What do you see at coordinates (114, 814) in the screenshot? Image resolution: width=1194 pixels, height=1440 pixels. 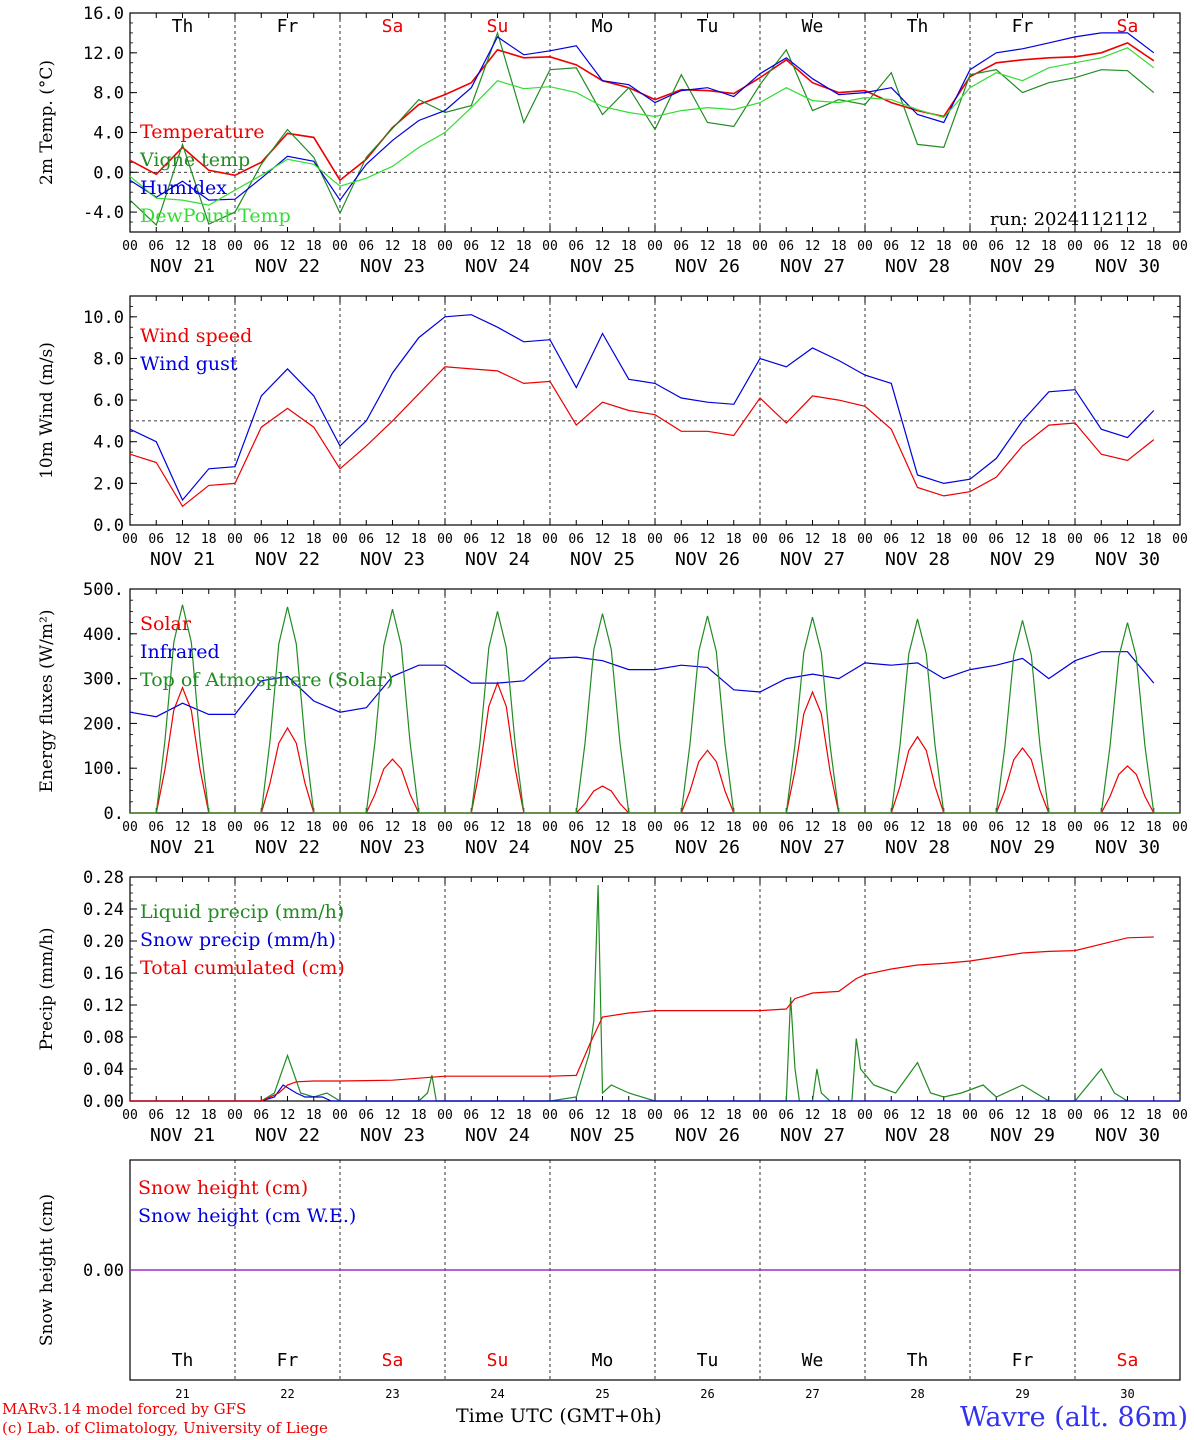 I see `y-tick-label: 0.` at bounding box center [114, 814].